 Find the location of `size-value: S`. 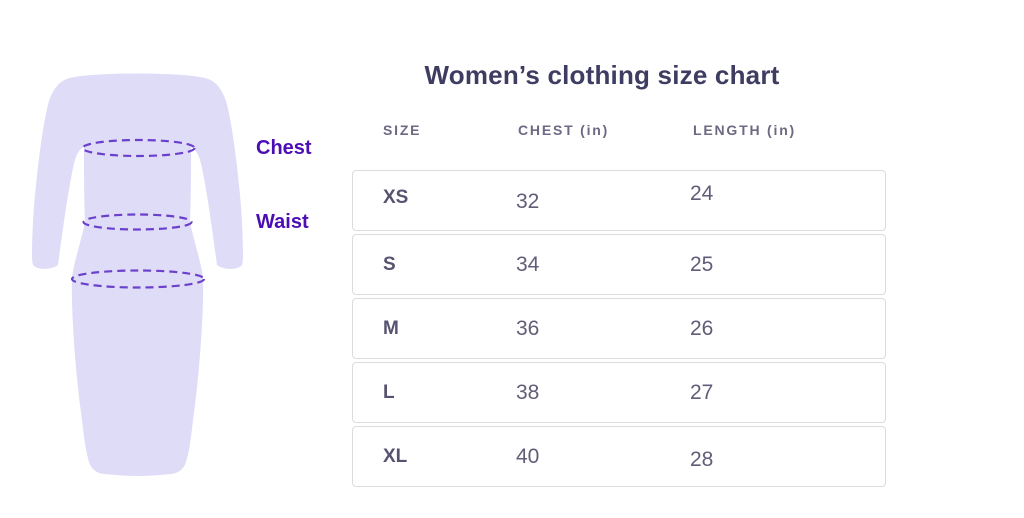

size-value: S is located at coordinates (389, 264).